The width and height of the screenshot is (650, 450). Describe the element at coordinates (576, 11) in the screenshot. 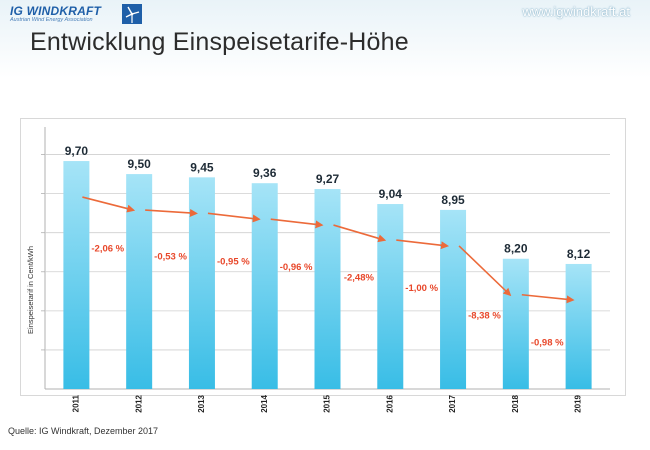

I see `website-url: www.igwindkraft.at` at that location.